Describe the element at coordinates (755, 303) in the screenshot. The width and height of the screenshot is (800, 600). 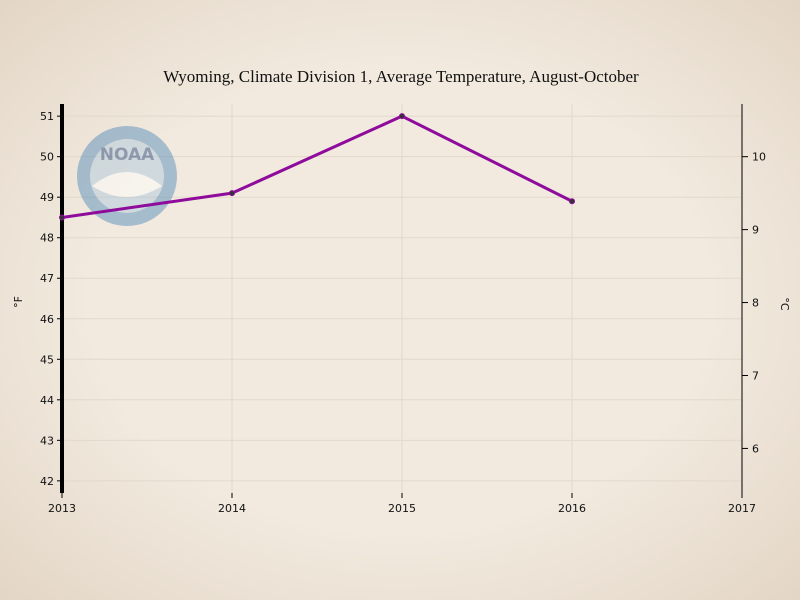
I see `y2-tick-label: 8` at that location.